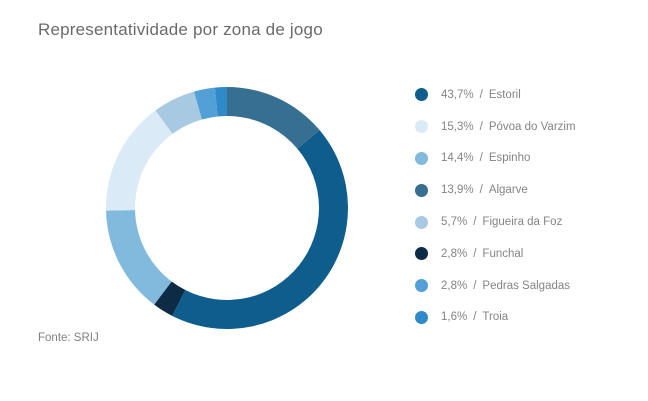 The height and width of the screenshot is (401, 648). Describe the element at coordinates (178, 112) in the screenshot. I see `donut-segment-figueira-da-foz` at that location.